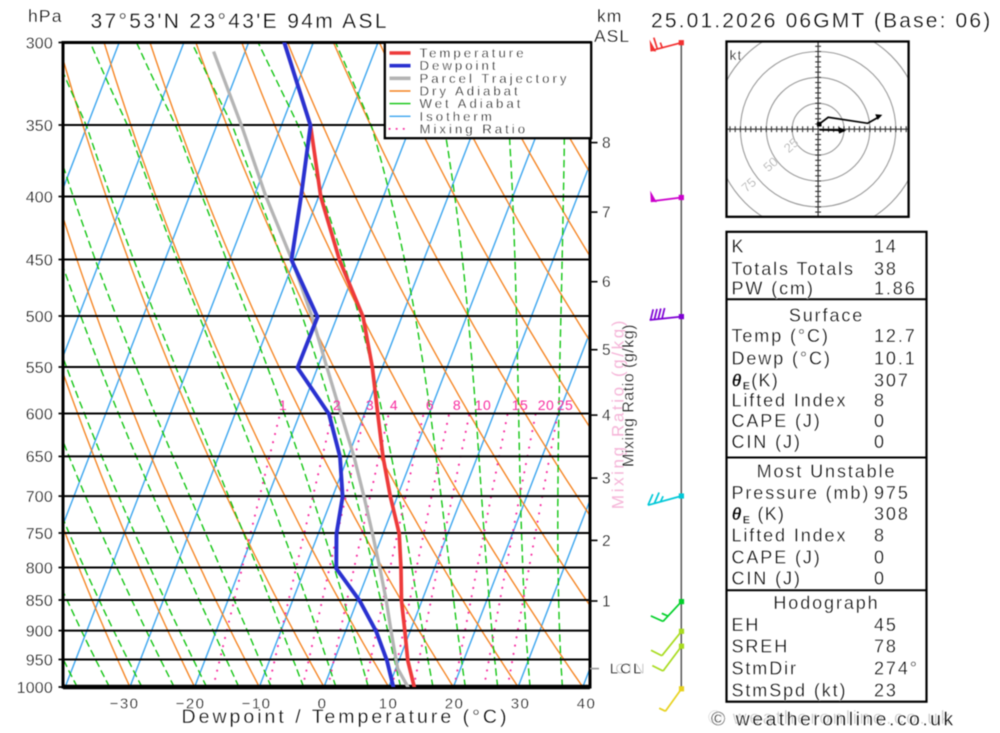  Describe the element at coordinates (346, 717) in the screenshot. I see `svg-text: Dewpoint / Temperature (°C)` at that location.